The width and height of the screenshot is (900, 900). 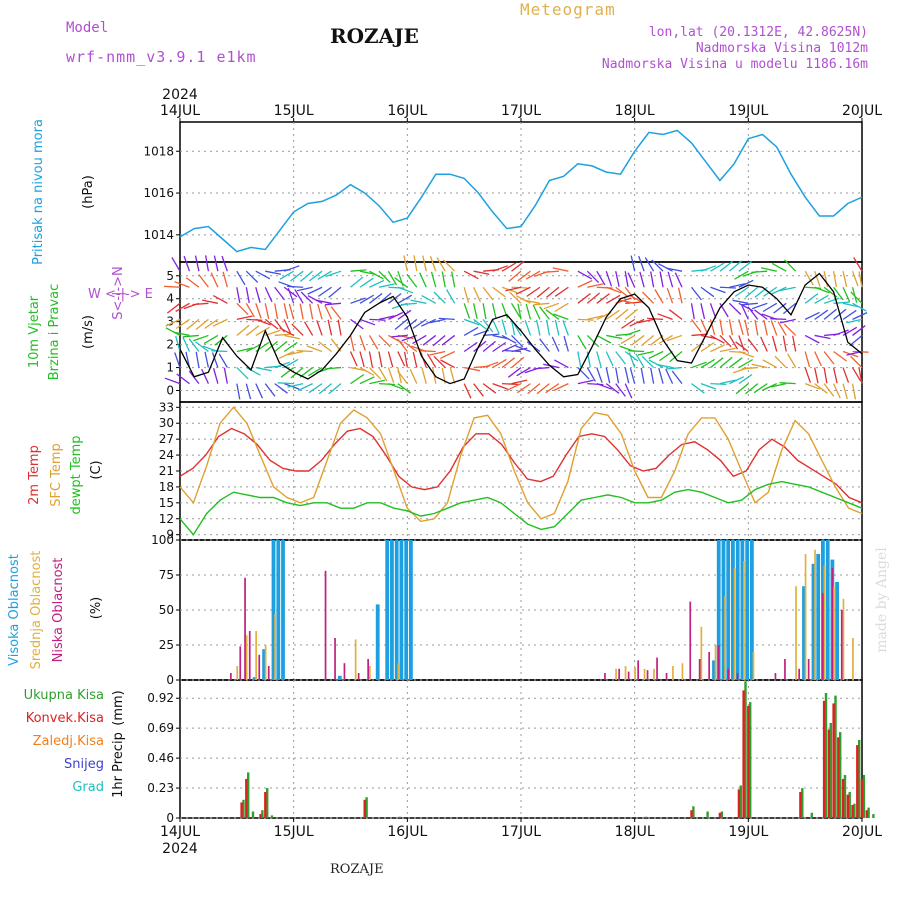 What do you see at coordinates (161, 57) in the screenshot?
I see `model-name: wrf-nmm_v3.9.1 e1km` at bounding box center [161, 57].